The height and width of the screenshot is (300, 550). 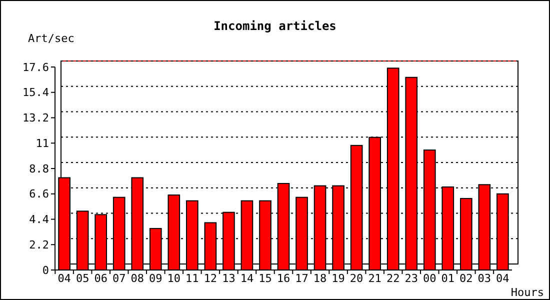 What do you see at coordinates (301, 278) in the screenshot?
I see `x-tick-label: 17` at bounding box center [301, 278].